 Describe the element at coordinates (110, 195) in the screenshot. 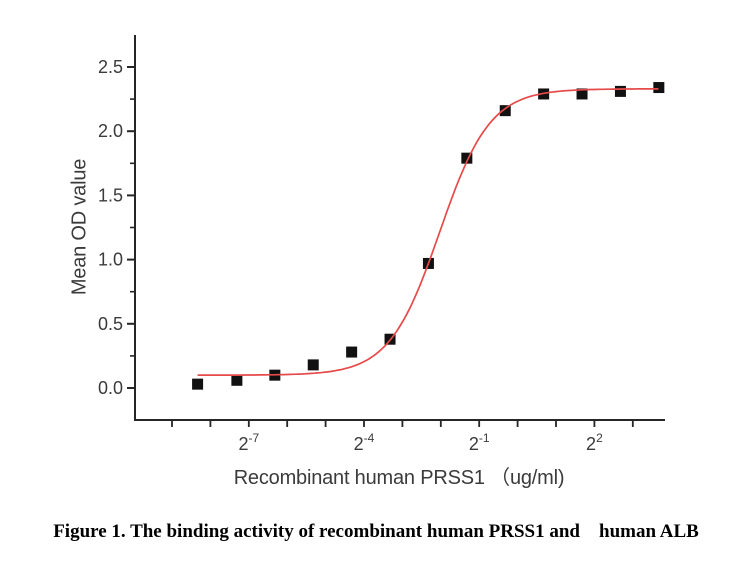

I see `y-tick-label: 1.5` at that location.